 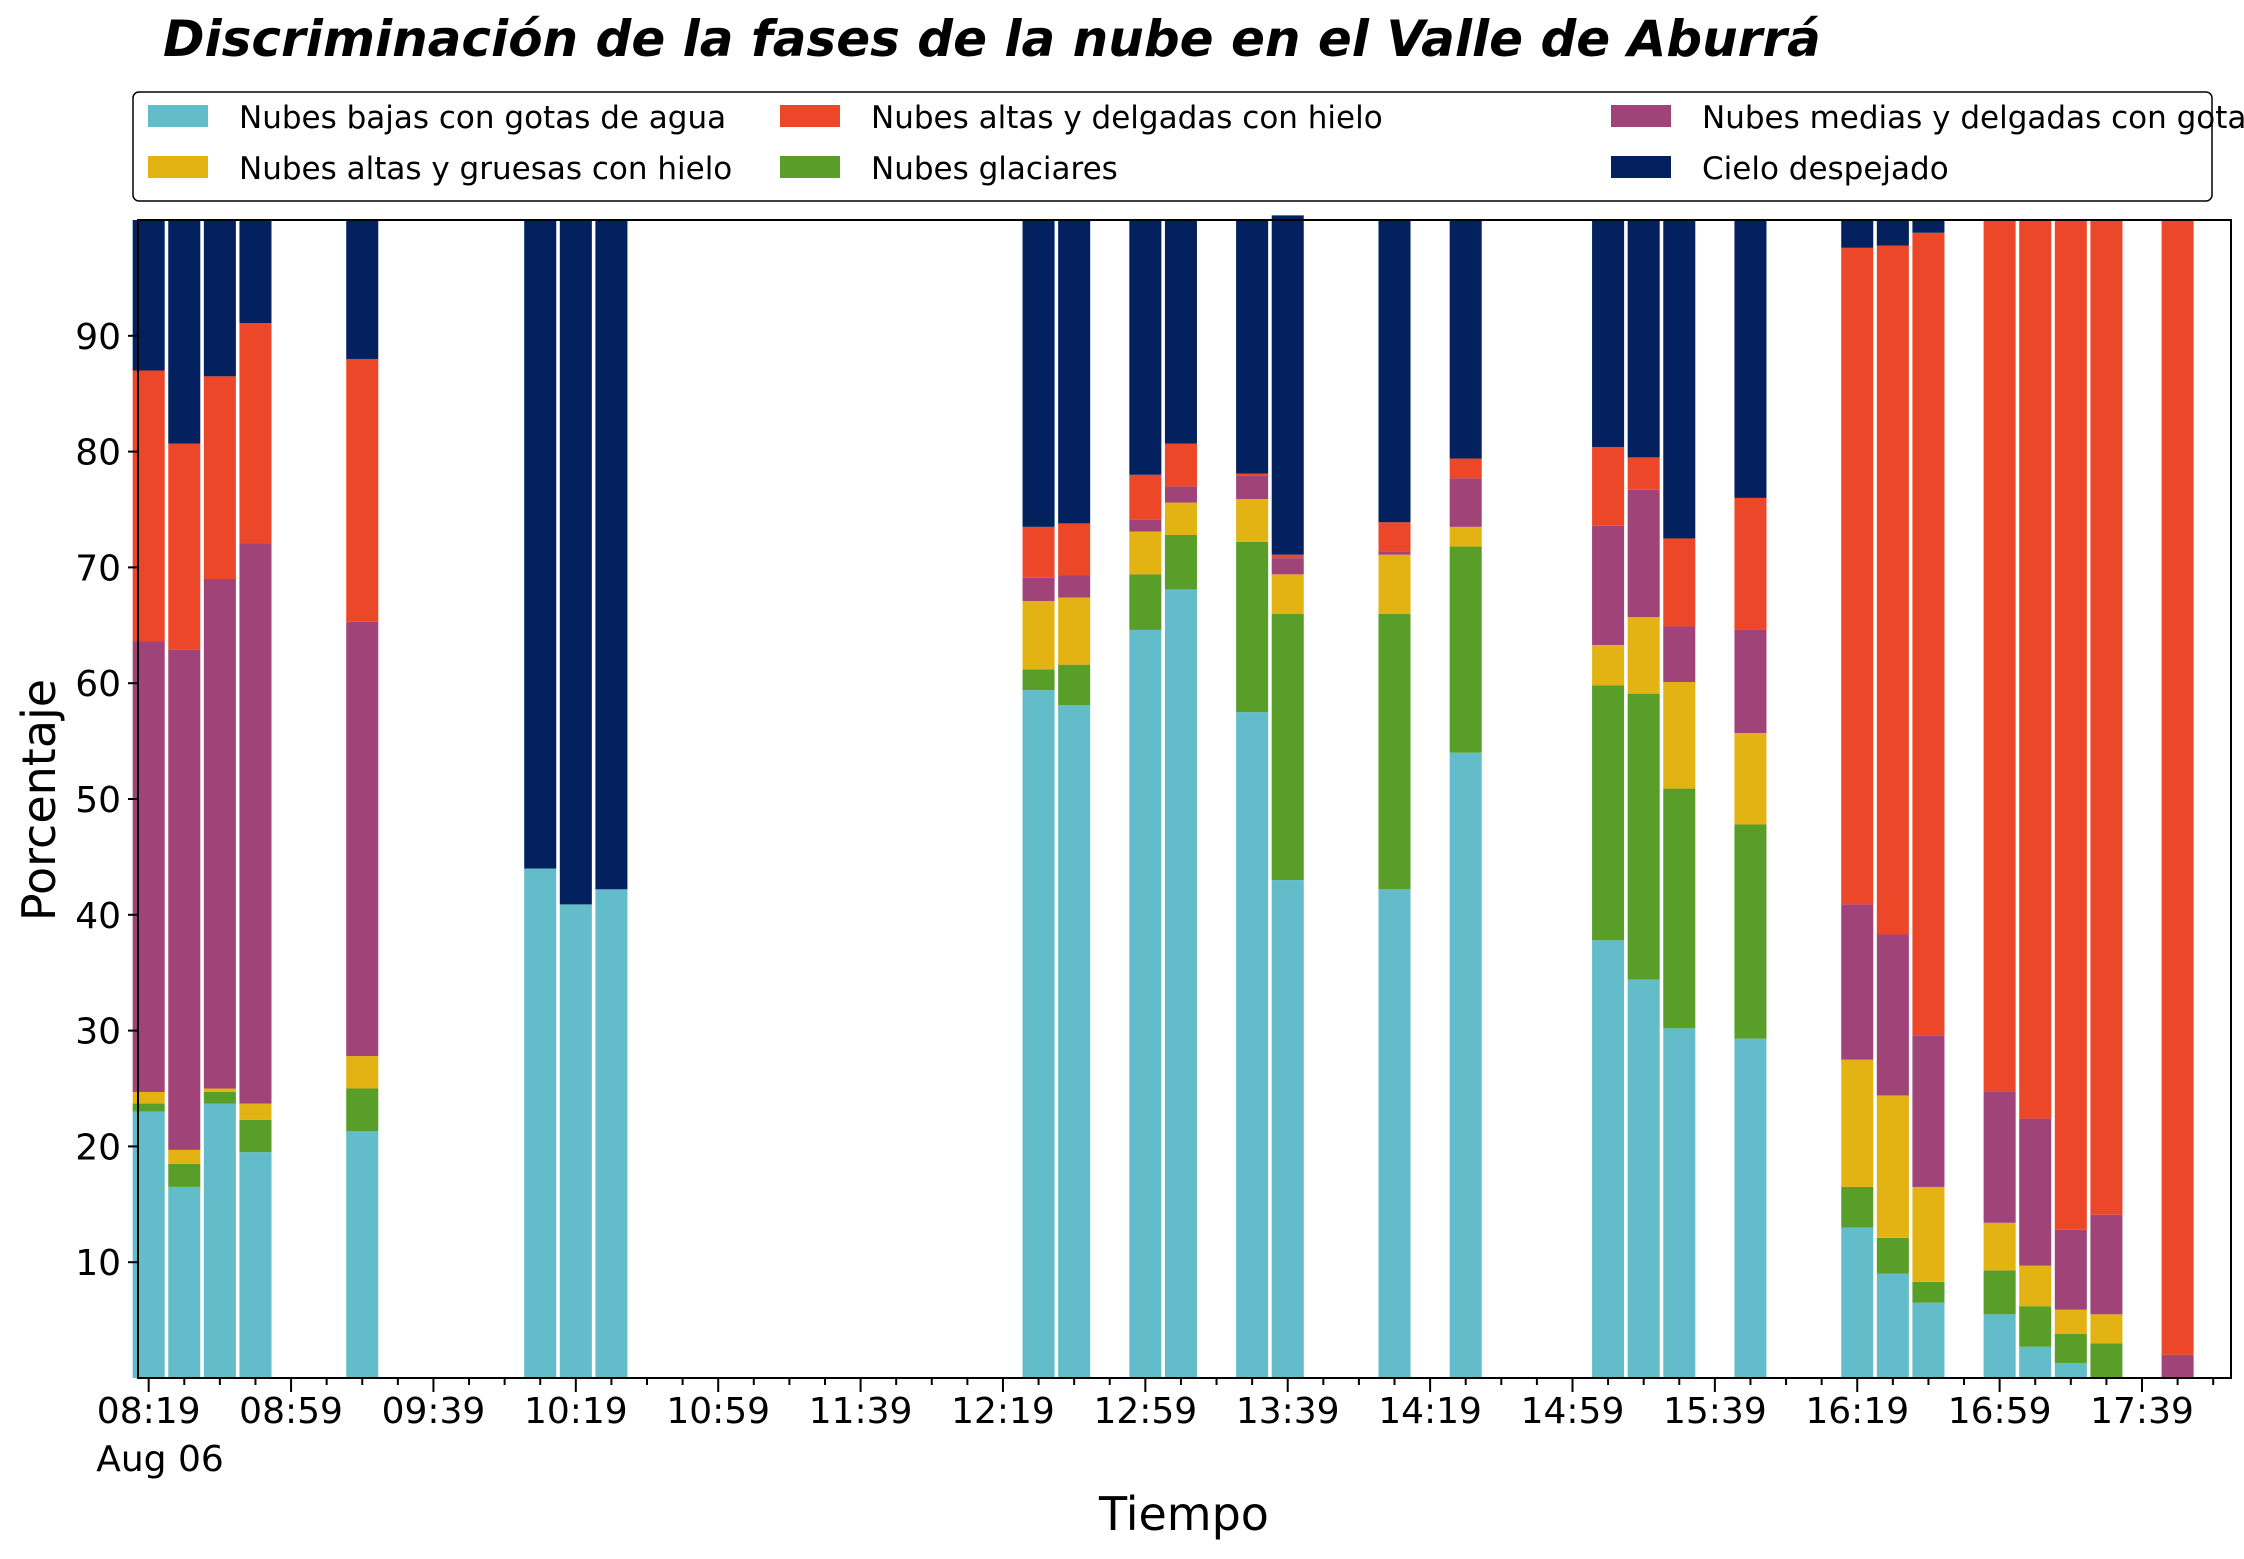 What do you see at coordinates (1288, 1411) in the screenshot?
I see `x-tick-label: 13:39` at bounding box center [1288, 1411].